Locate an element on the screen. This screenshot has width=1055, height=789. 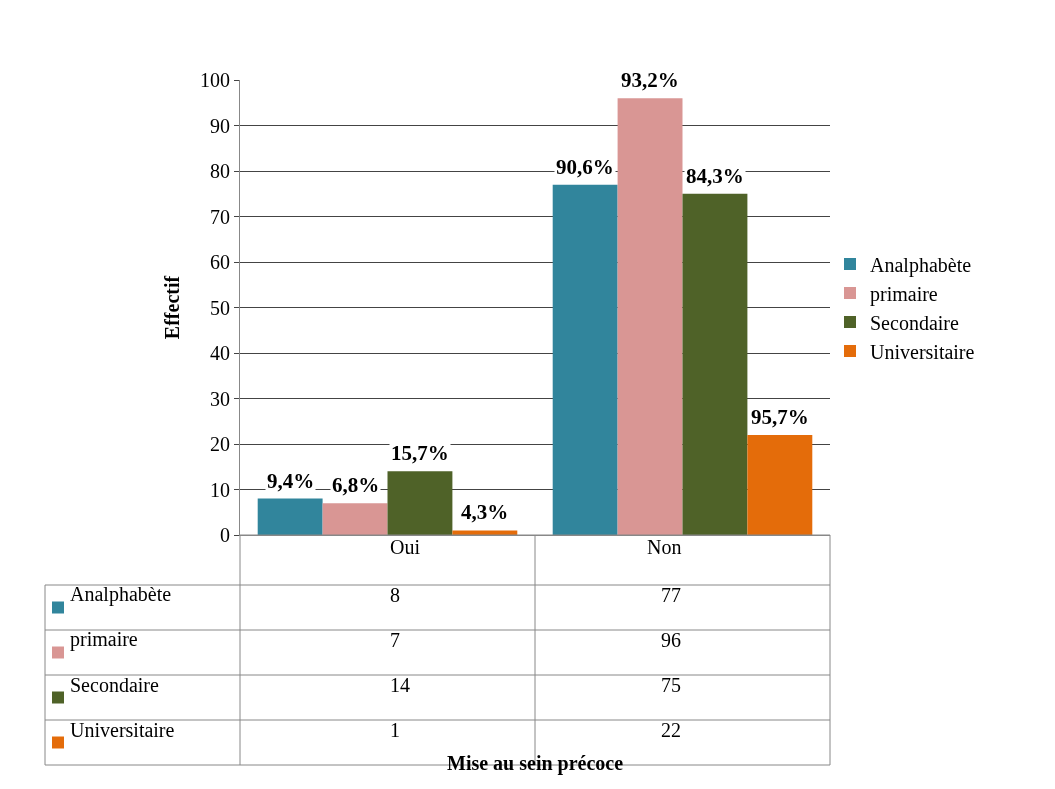
annotation: 6,8% is located at coordinates (356, 485).